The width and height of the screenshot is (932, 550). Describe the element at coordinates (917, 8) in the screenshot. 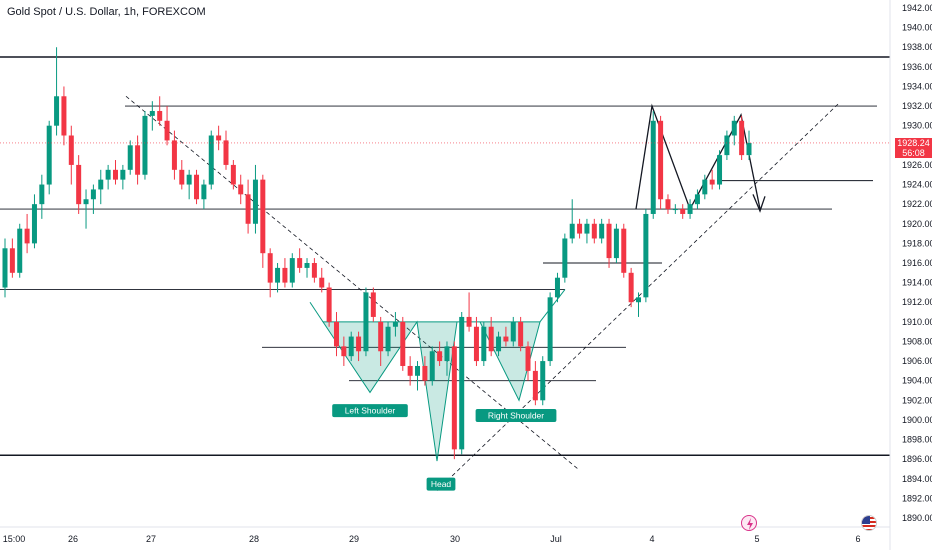

I see `y-tick-label: 1942.00` at that location.